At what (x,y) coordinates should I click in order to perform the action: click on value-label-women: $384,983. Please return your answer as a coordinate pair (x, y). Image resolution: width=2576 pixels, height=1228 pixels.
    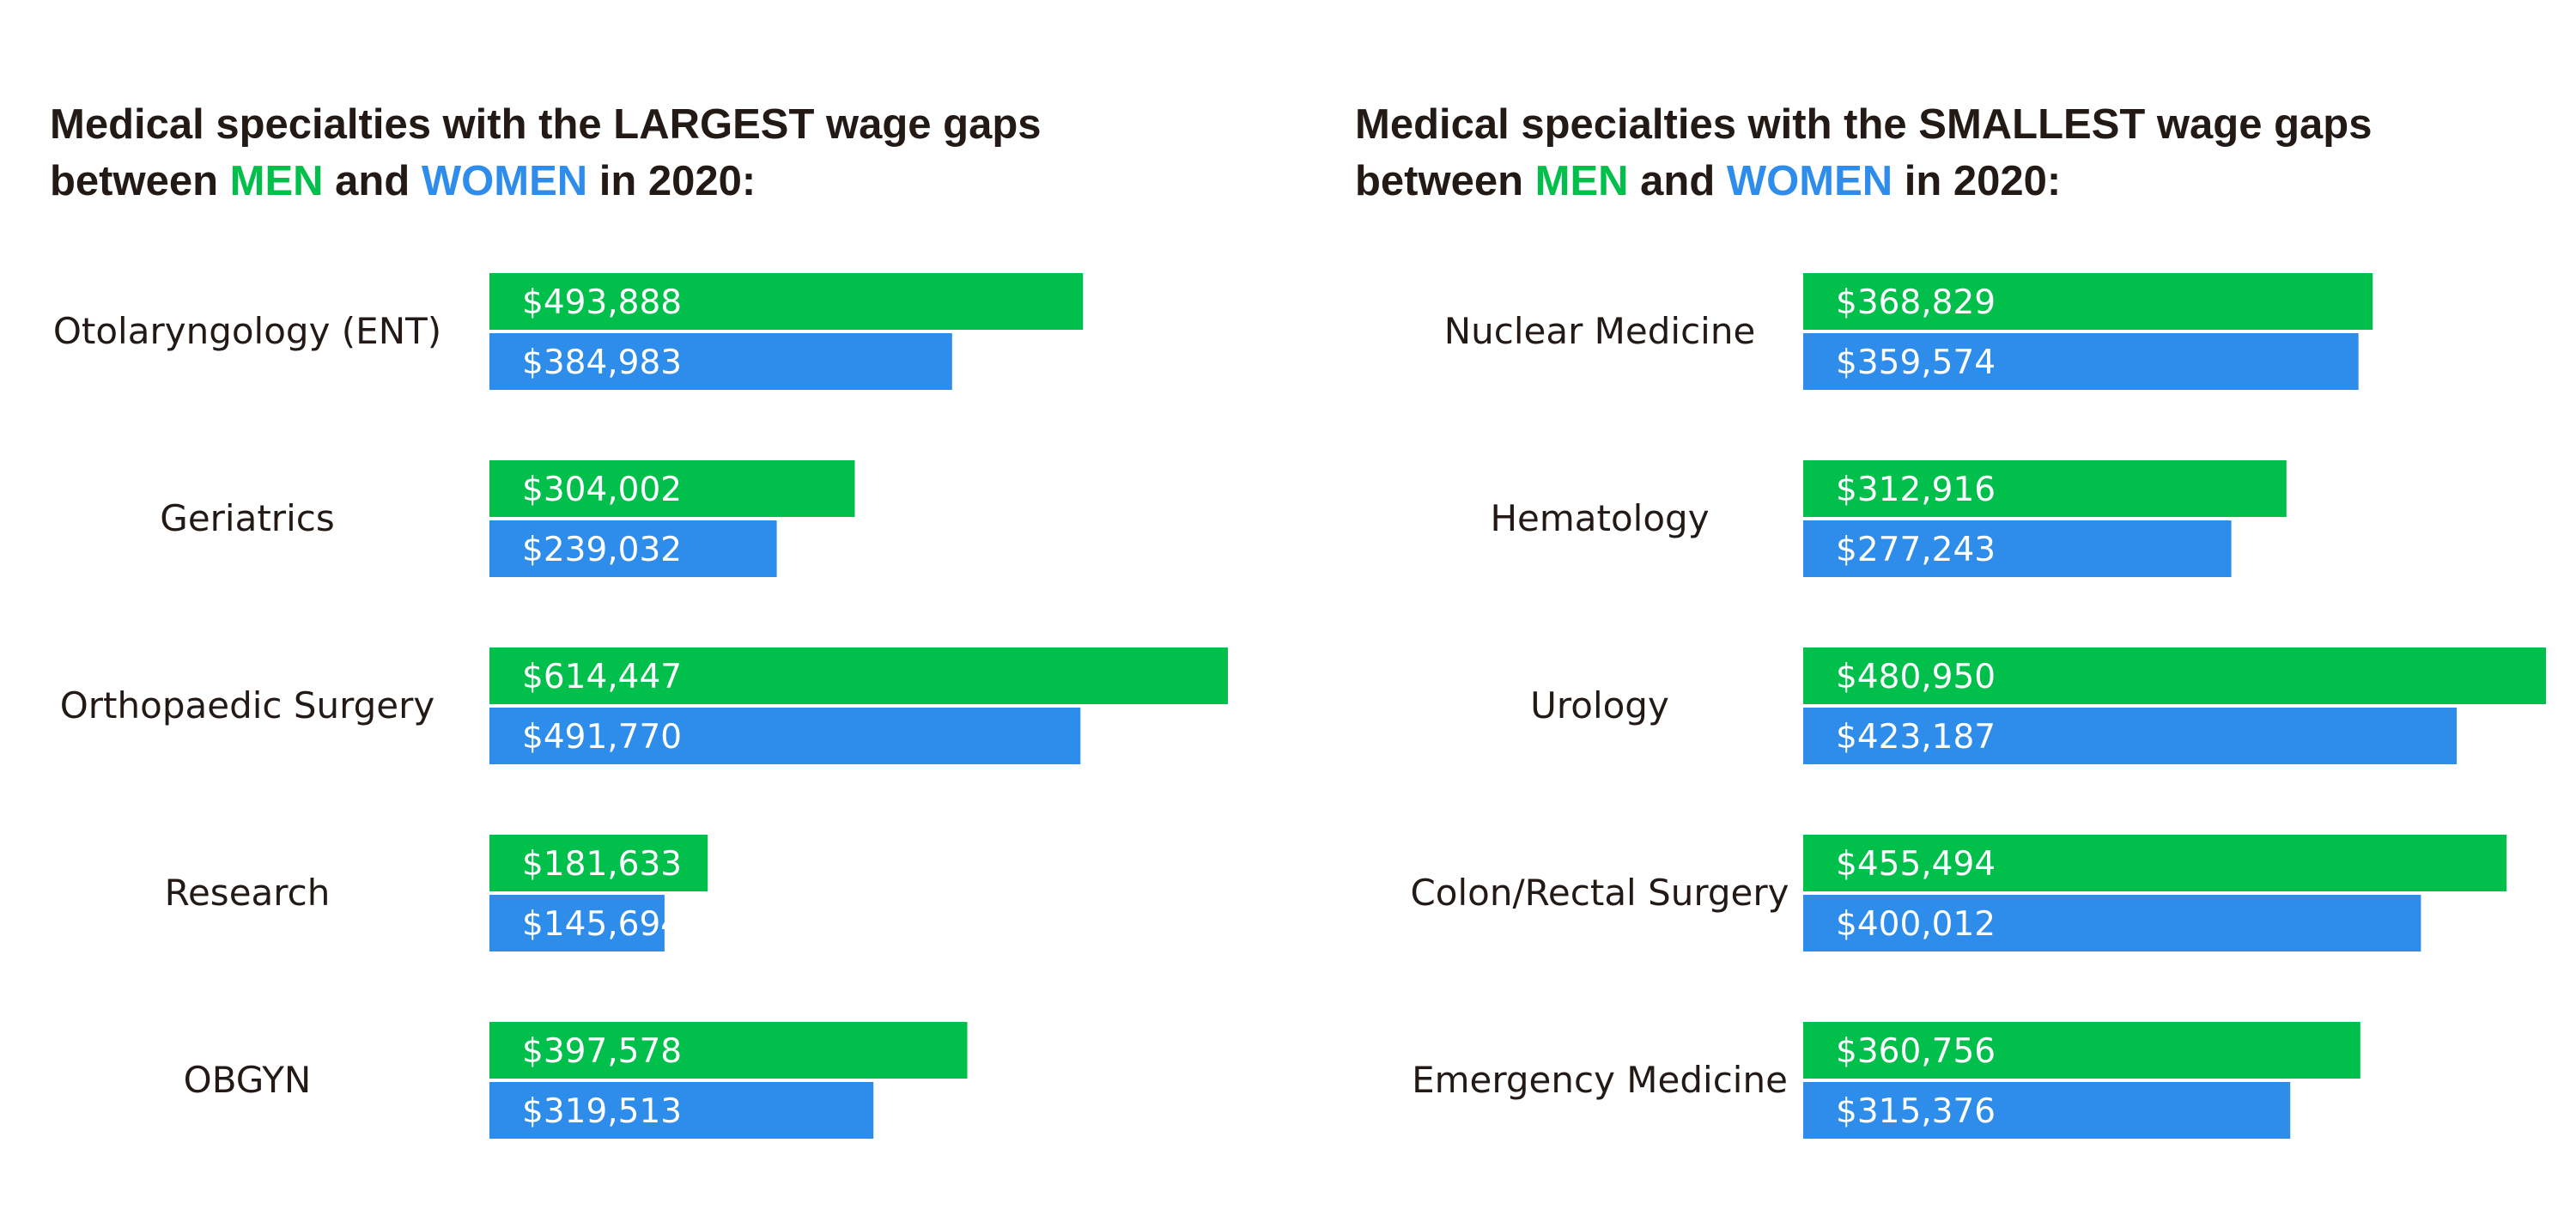
    Looking at the image, I should click on (602, 362).